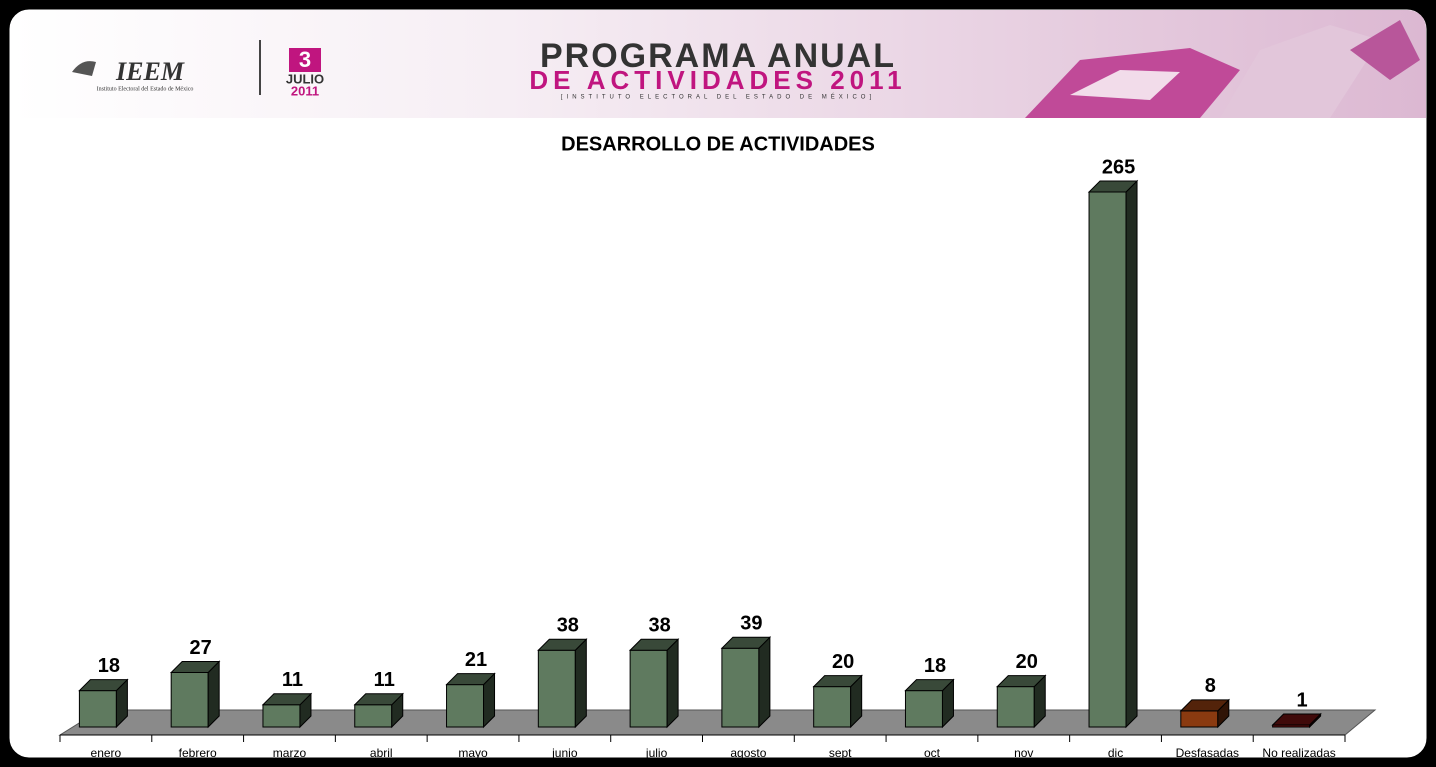  Describe the element at coordinates (1118, 167) in the screenshot. I see `data-label: 265` at that location.